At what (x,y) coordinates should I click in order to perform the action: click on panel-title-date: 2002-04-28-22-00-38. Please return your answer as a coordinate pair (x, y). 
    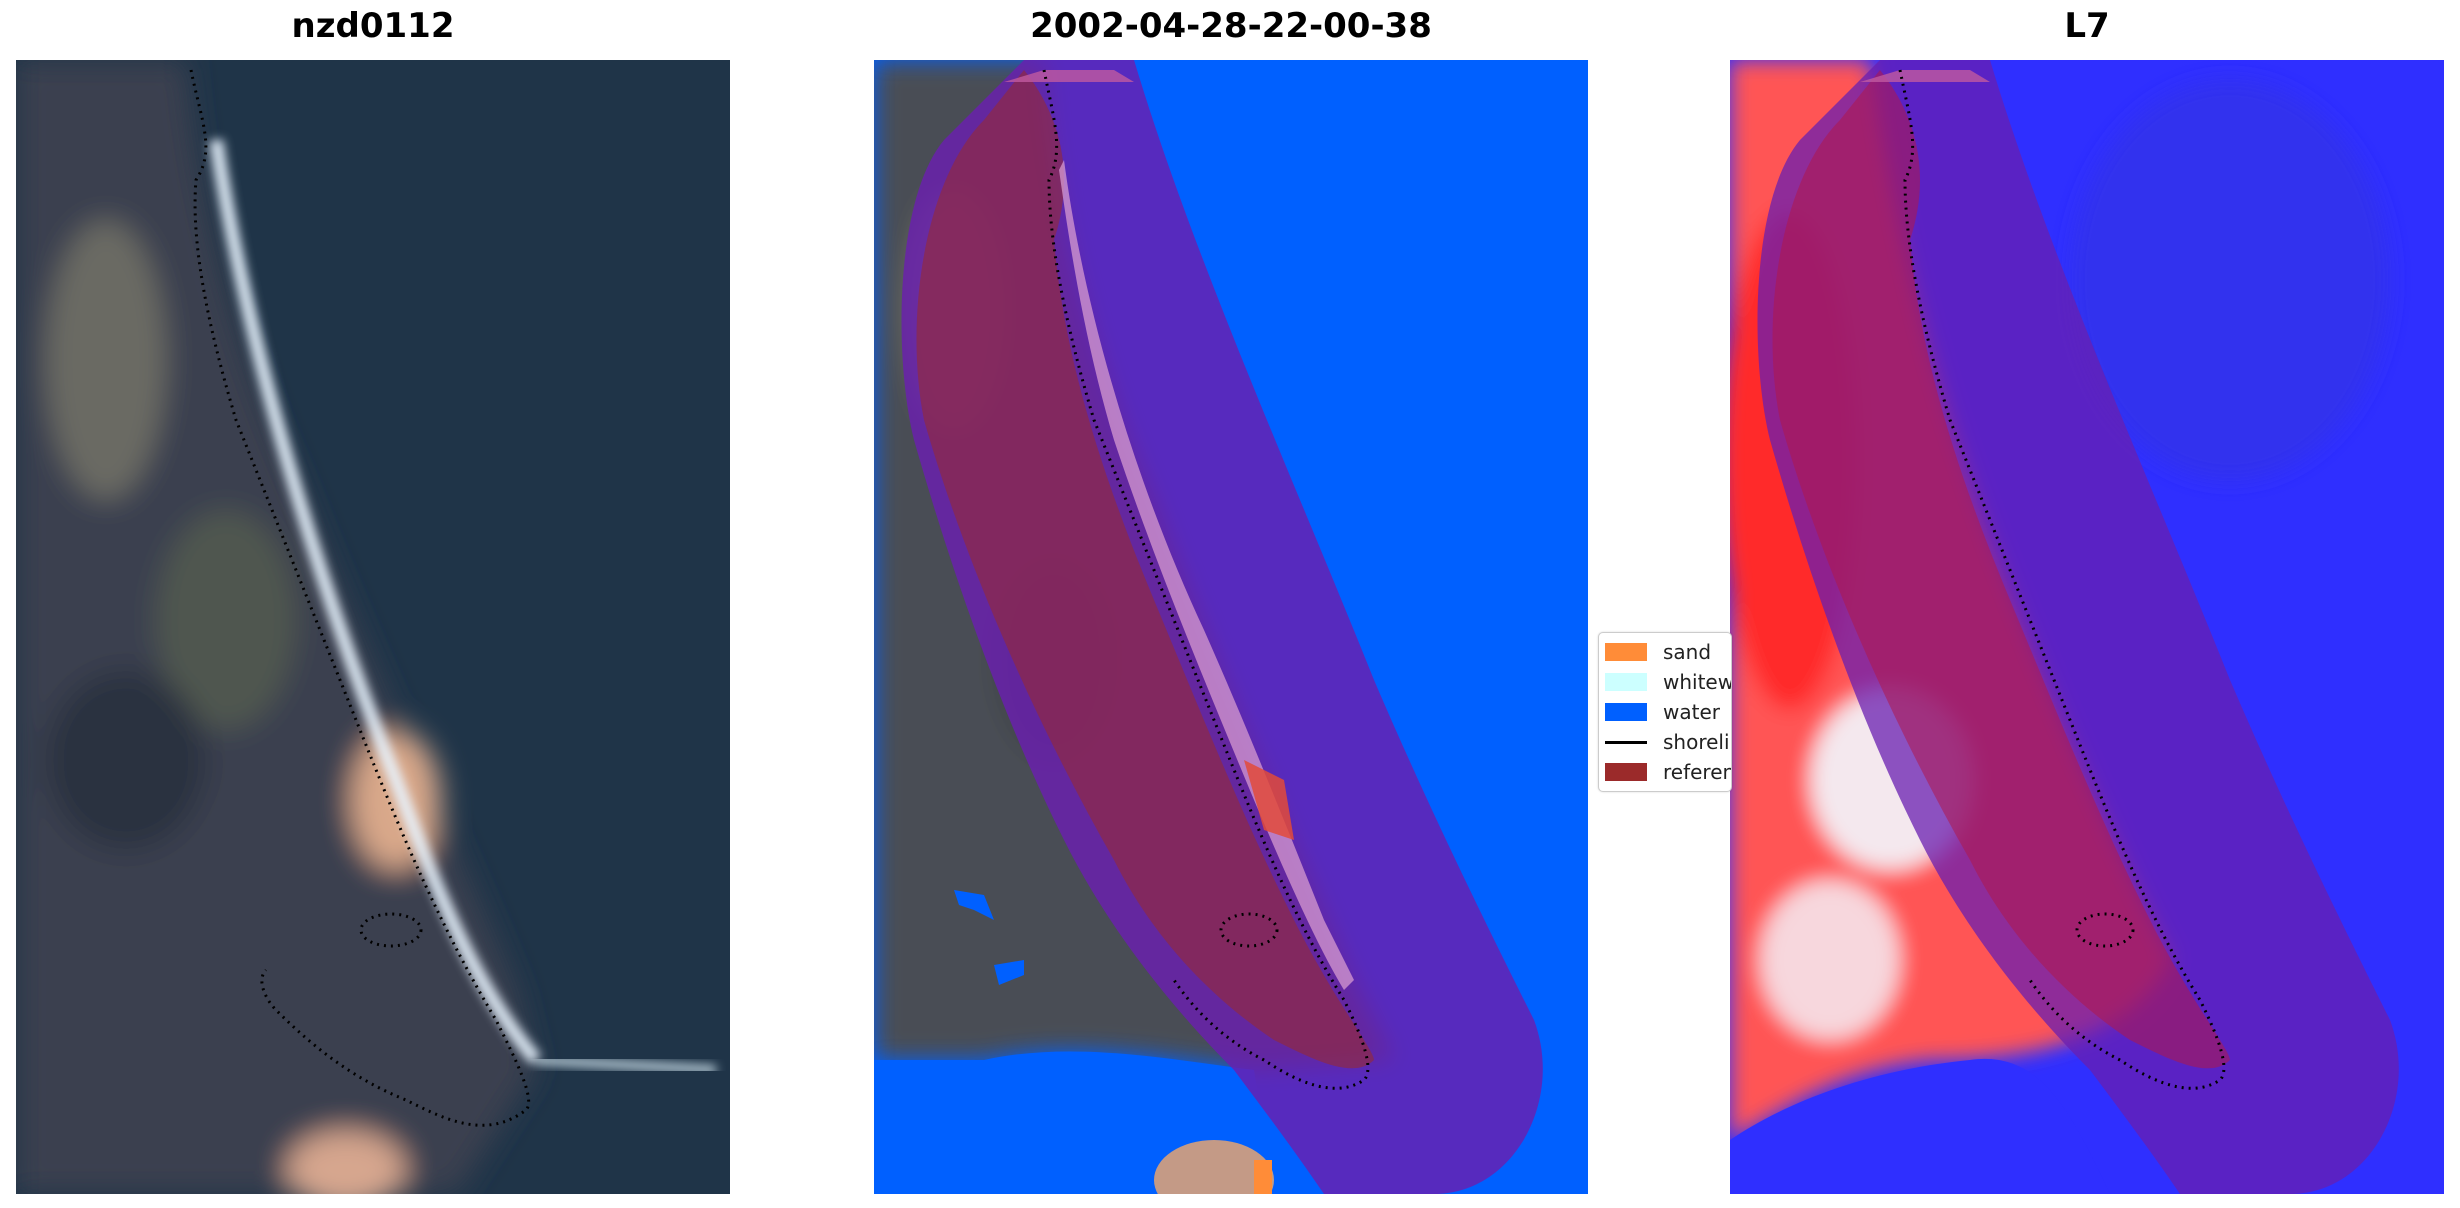
    Looking at the image, I should click on (1231, 26).